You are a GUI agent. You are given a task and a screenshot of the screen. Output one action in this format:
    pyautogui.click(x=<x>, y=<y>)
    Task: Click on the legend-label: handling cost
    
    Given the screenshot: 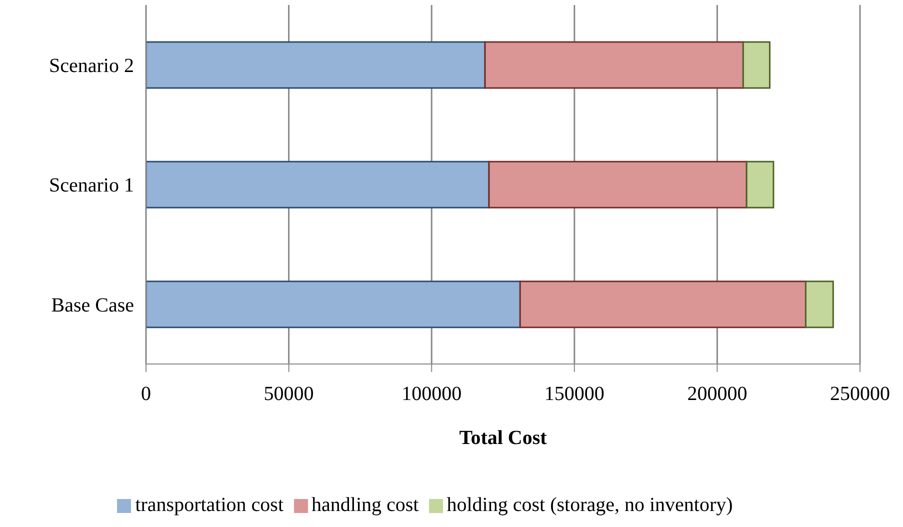 What is the action you would take?
    pyautogui.click(x=365, y=505)
    